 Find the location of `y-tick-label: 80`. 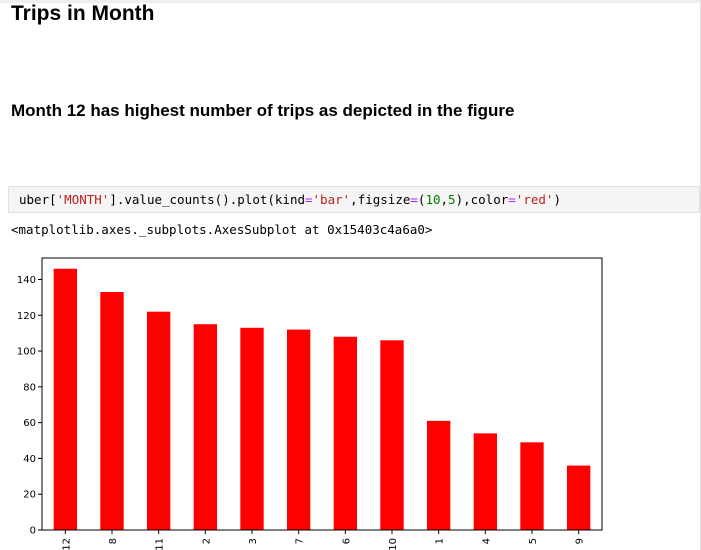

y-tick-label: 80 is located at coordinates (29, 387).